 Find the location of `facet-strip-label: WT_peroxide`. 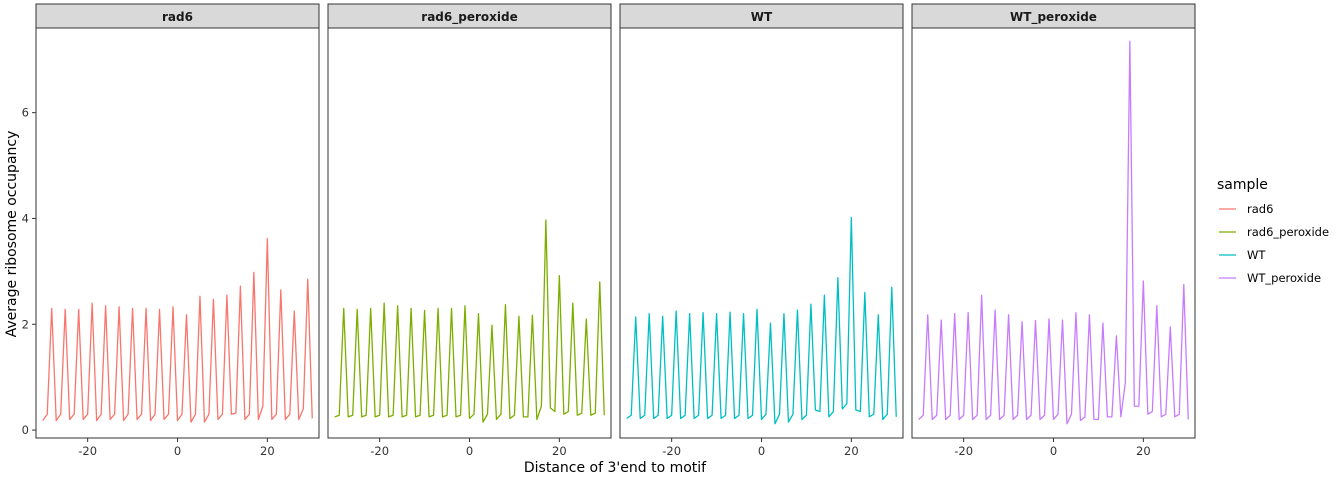

facet-strip-label: WT_peroxide is located at coordinates (1053, 17).